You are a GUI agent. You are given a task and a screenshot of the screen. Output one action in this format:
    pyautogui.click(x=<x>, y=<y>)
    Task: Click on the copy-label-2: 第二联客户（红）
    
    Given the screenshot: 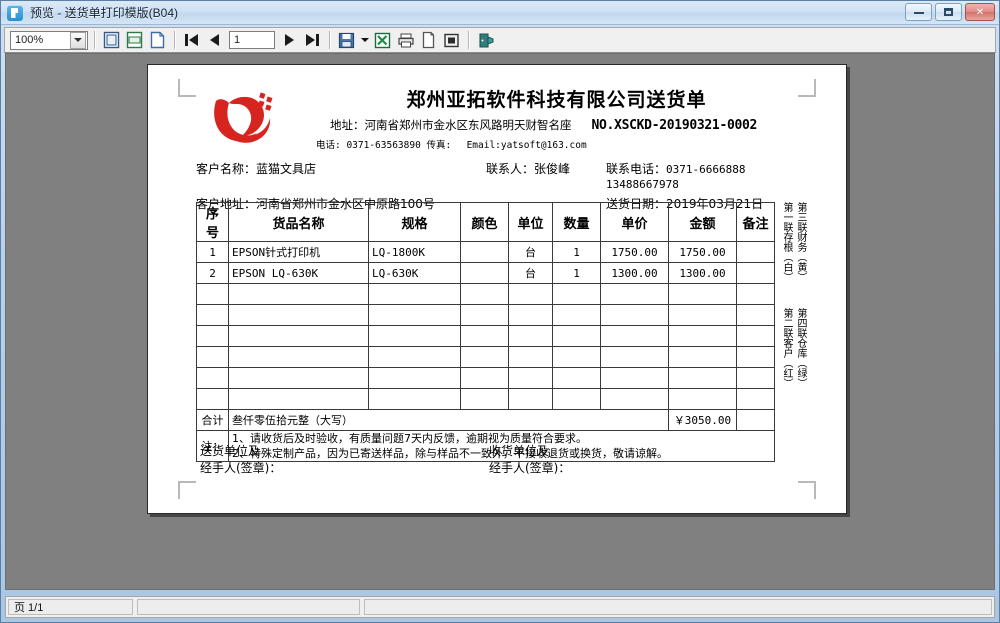 What is the action you would take?
    pyautogui.click(x=786, y=348)
    